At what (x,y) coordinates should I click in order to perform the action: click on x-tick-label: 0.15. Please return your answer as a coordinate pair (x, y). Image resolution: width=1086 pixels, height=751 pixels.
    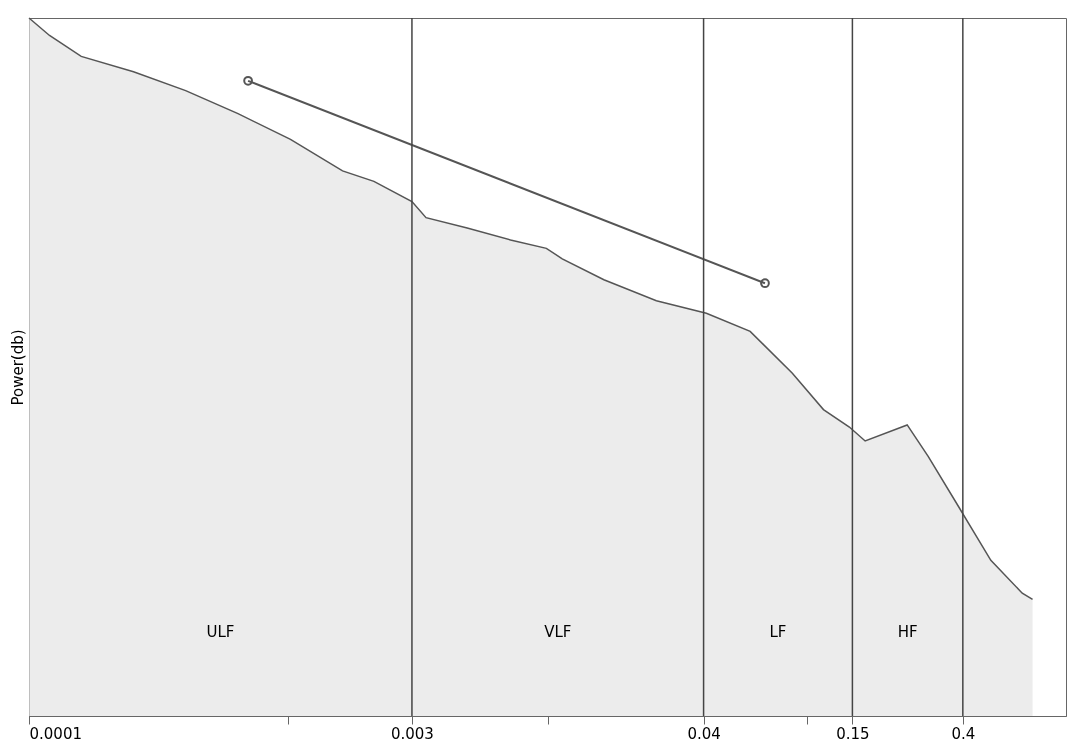
    Looking at the image, I should click on (853, 733).